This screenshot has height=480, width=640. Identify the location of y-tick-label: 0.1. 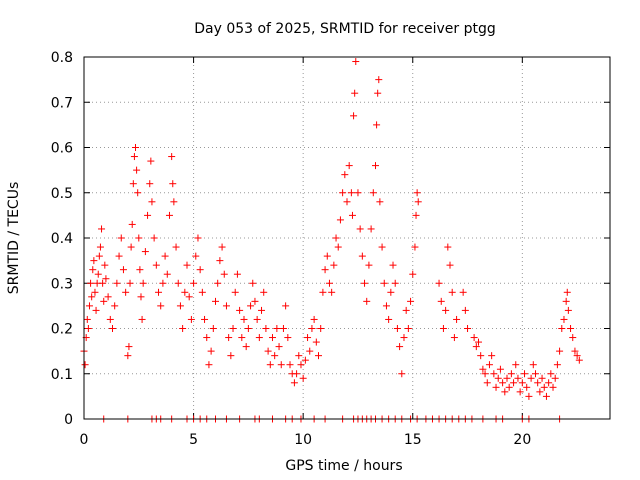
(62, 375).